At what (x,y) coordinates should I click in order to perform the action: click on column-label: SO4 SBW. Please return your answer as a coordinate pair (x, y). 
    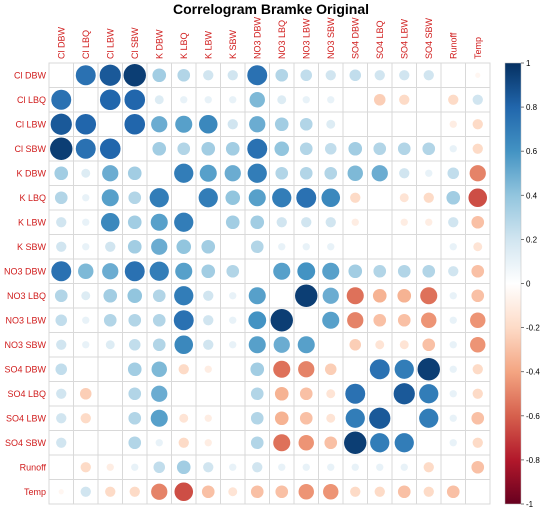
    Looking at the image, I should click on (429, 38).